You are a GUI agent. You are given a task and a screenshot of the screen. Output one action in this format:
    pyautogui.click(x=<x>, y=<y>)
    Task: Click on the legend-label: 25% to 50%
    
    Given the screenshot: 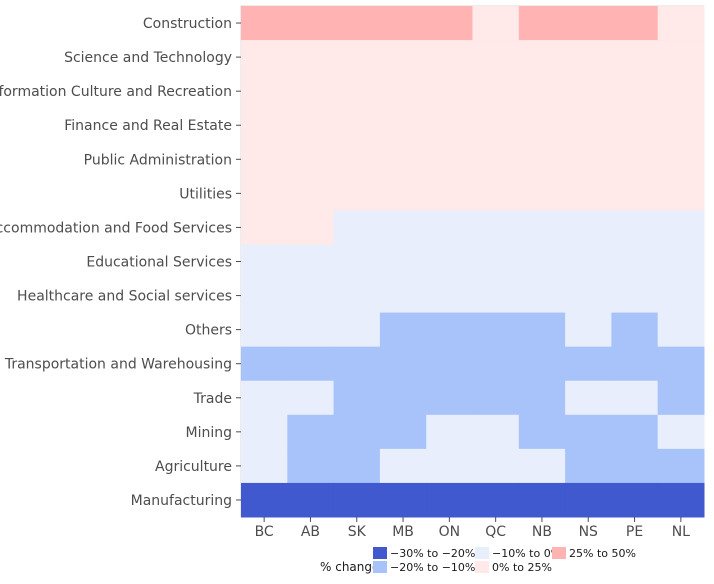 What is the action you would take?
    pyautogui.click(x=602, y=553)
    